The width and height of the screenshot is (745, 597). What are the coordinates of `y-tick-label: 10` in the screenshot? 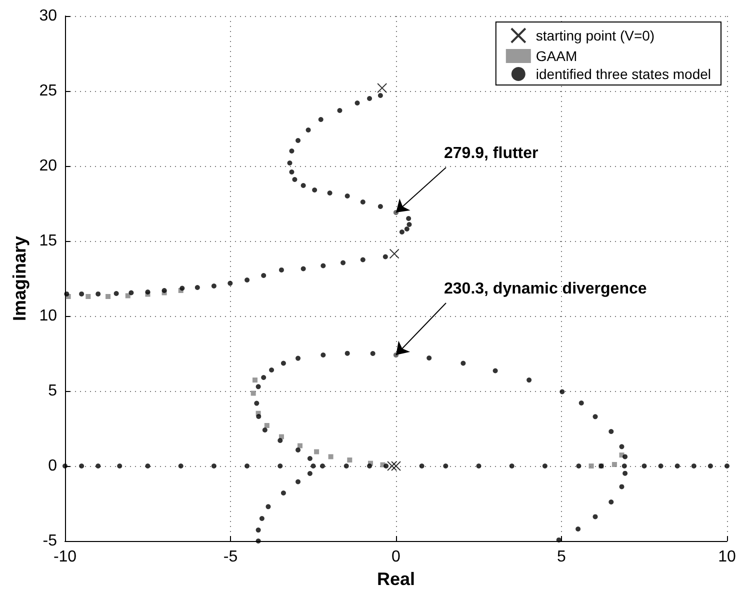 It's located at (48, 316).